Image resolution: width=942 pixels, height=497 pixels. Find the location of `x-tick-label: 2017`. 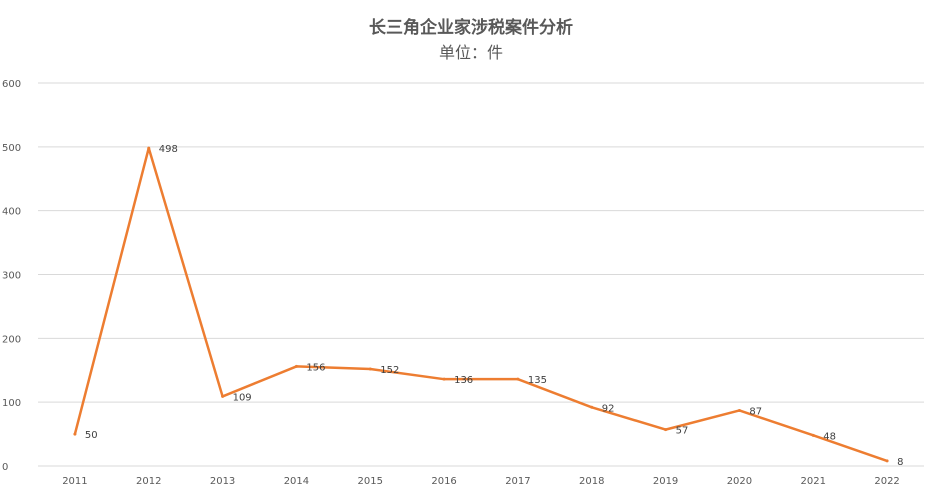

x-tick-label: 2017 is located at coordinates (517, 481).